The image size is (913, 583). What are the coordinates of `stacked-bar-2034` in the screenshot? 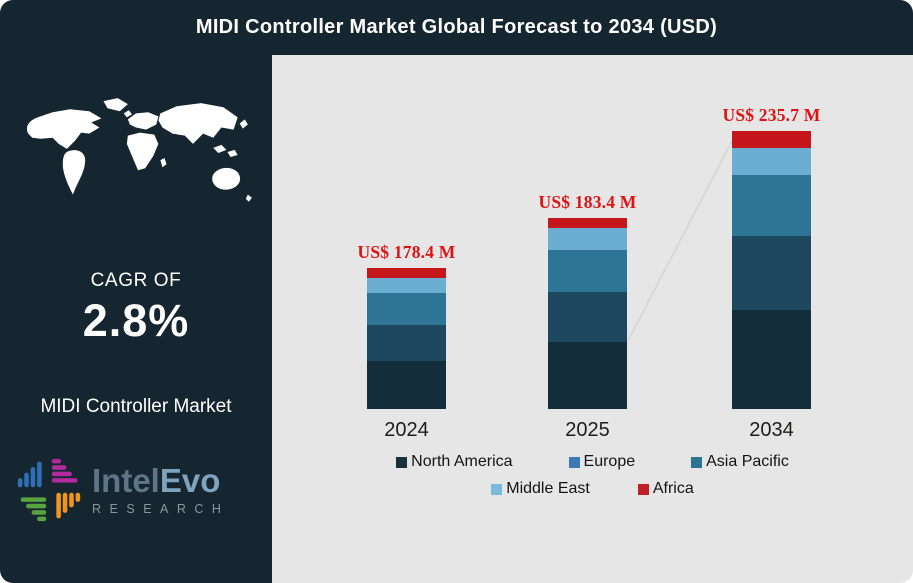 It's located at (771, 270).